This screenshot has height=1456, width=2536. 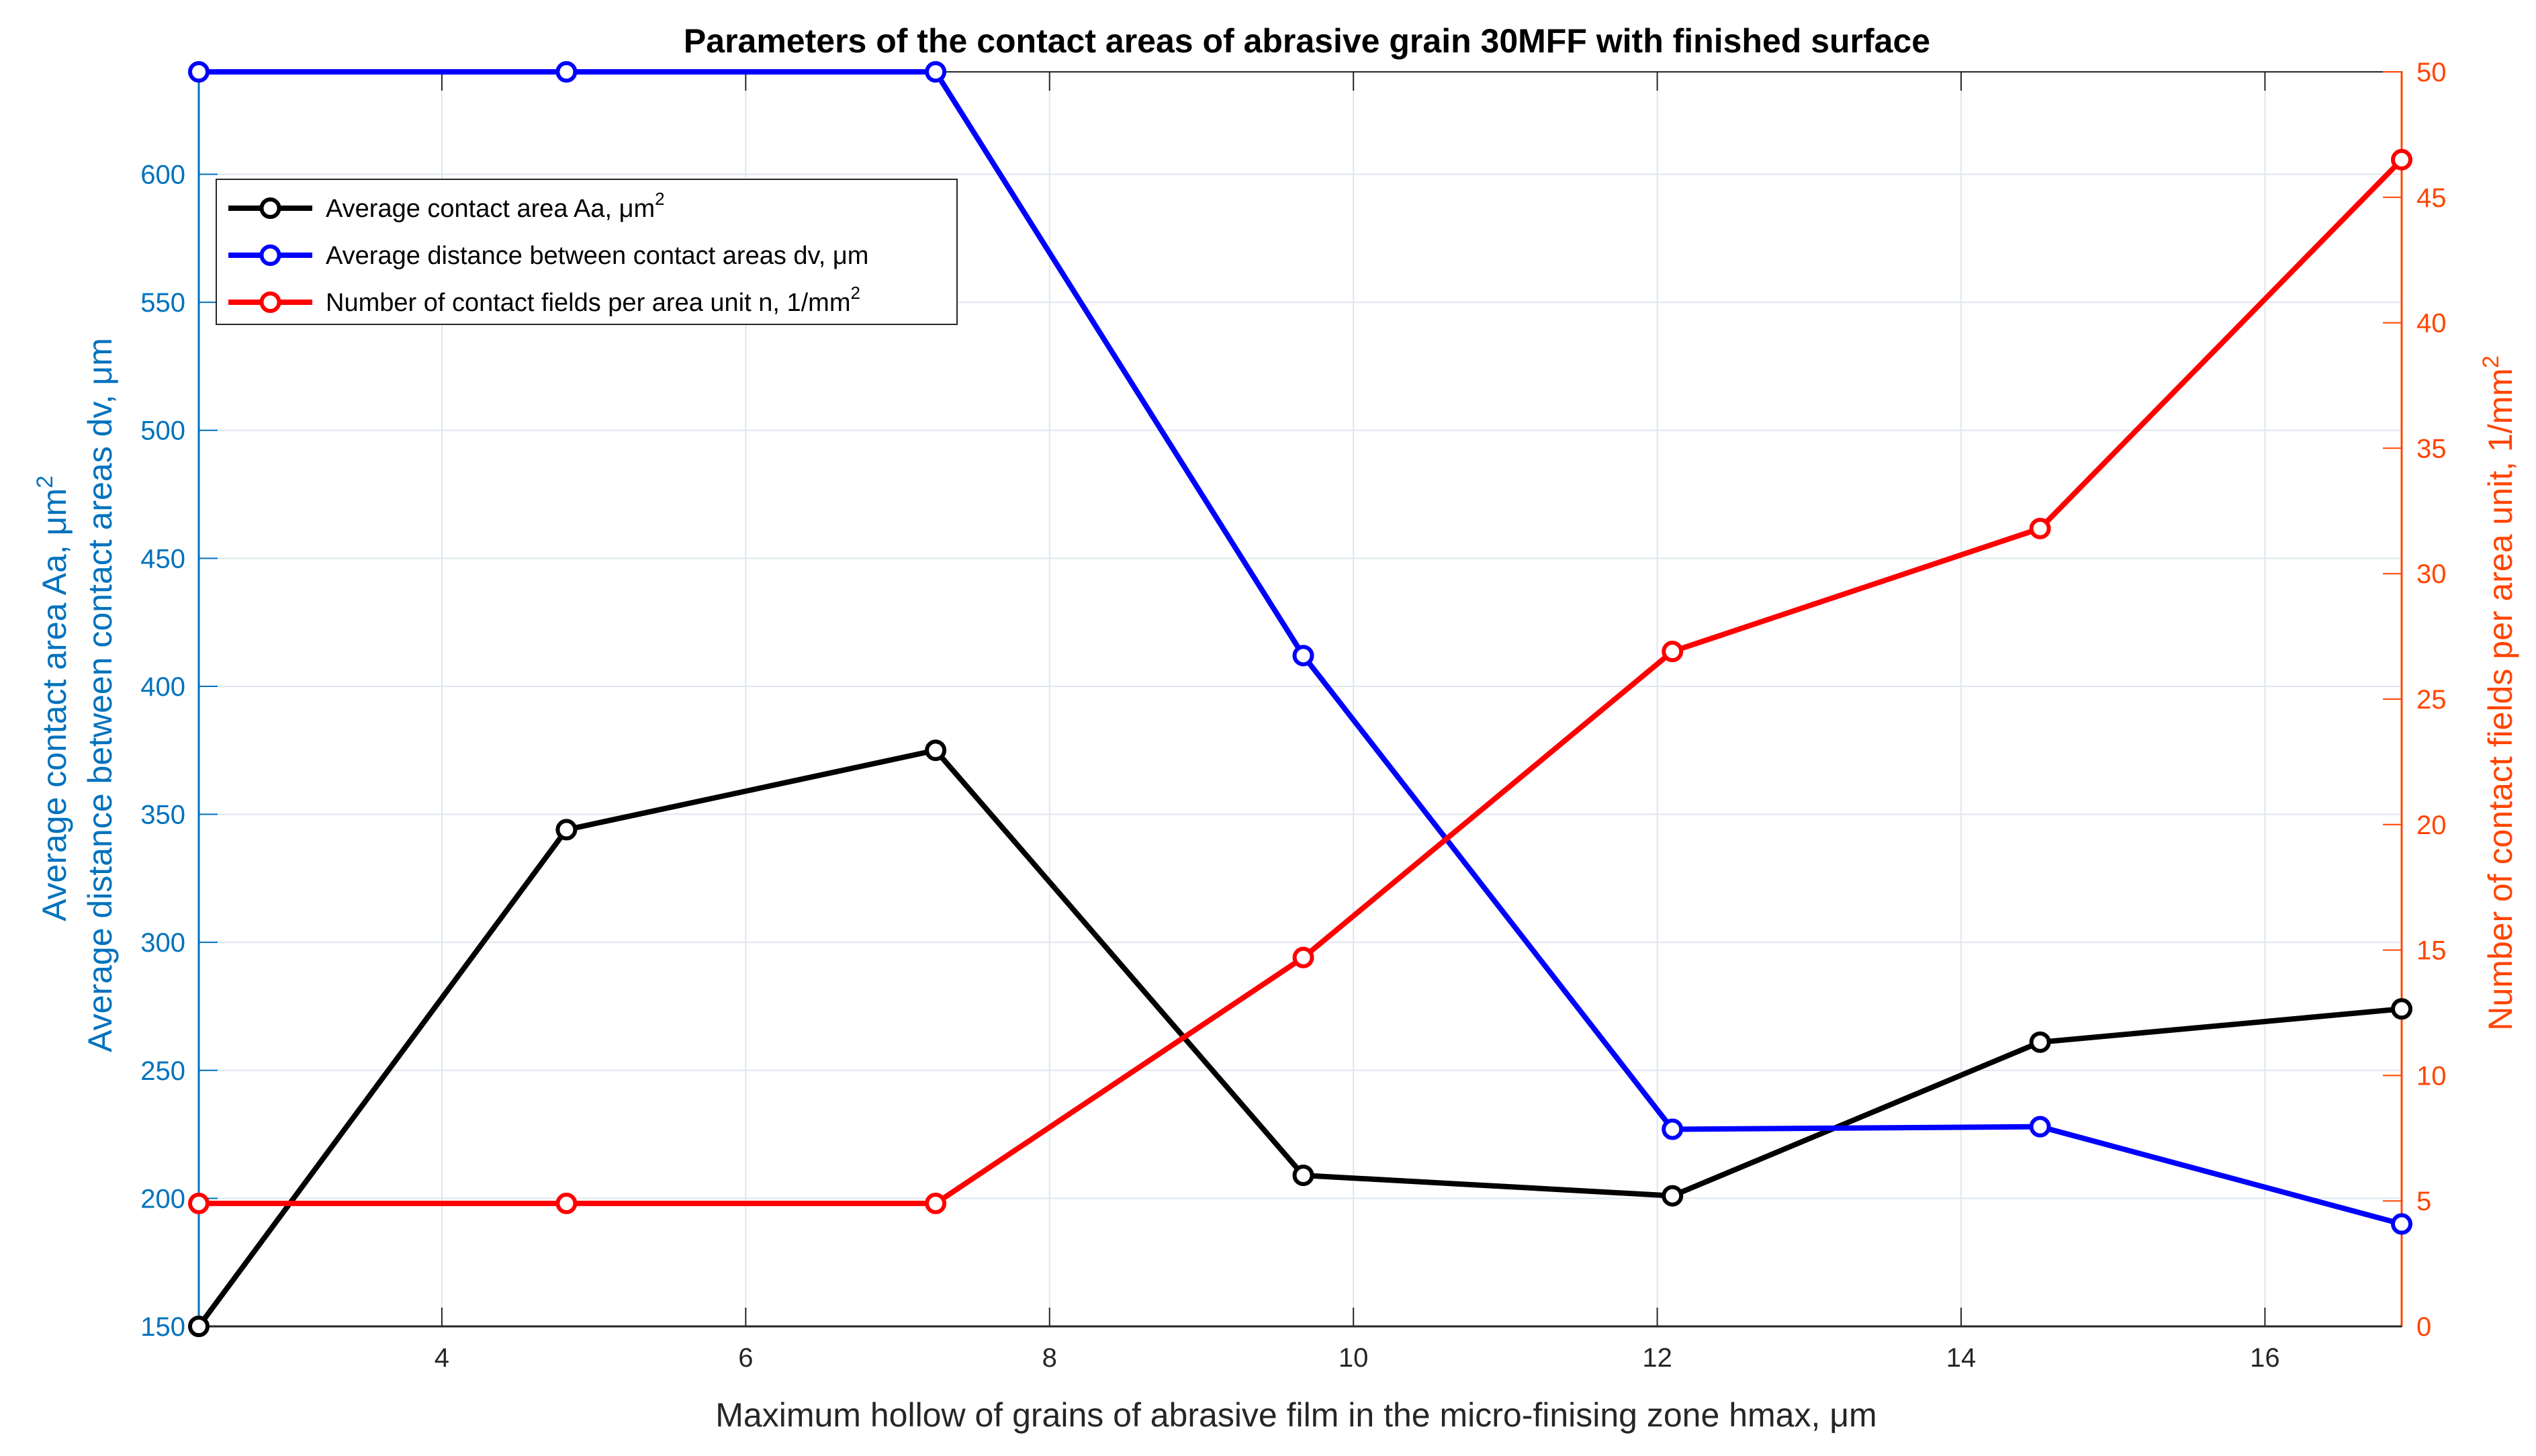 What do you see at coordinates (1657, 1358) in the screenshot?
I see `x-tick-label: 12` at bounding box center [1657, 1358].